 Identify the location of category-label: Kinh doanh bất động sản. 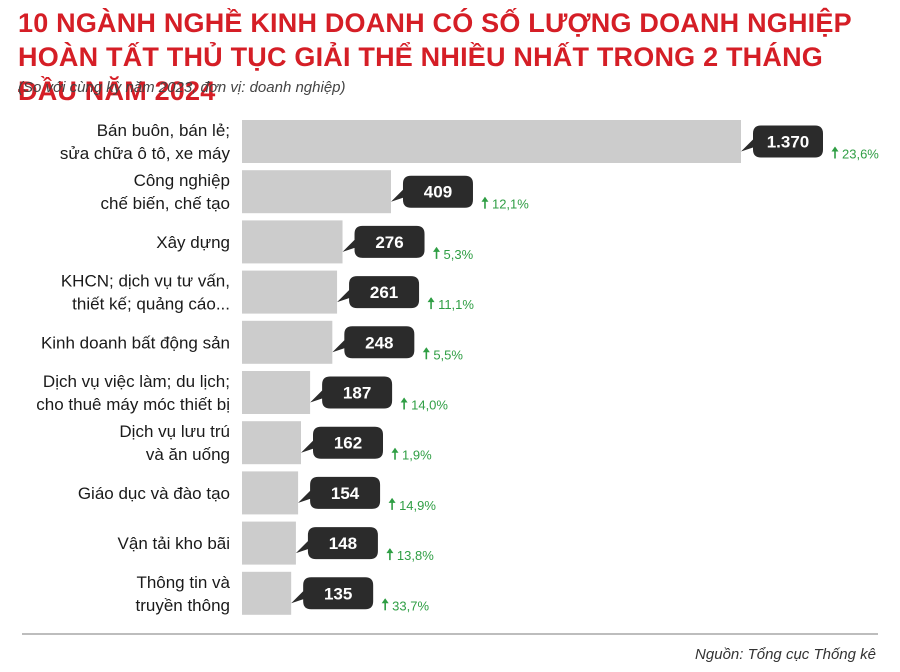
(135, 342).